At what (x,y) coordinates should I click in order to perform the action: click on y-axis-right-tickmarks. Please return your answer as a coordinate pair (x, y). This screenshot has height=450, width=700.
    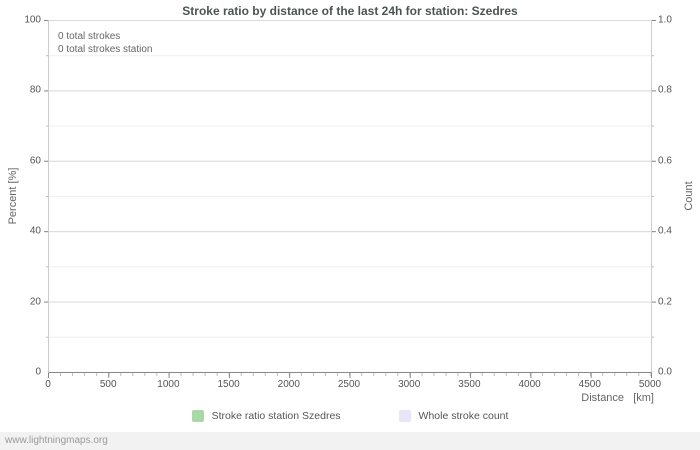
    Looking at the image, I should click on (654, 196).